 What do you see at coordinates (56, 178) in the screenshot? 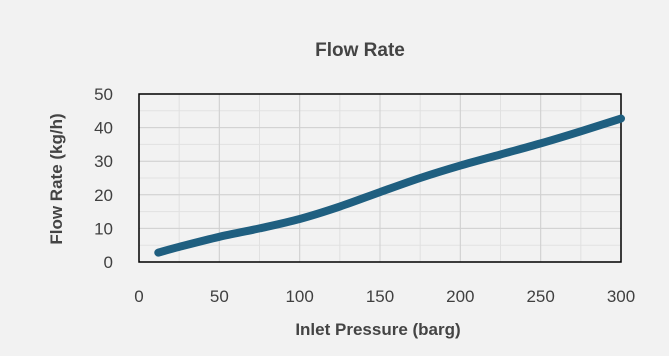
I see `y-axis-label: Flow Rate (kg/h)` at bounding box center [56, 178].